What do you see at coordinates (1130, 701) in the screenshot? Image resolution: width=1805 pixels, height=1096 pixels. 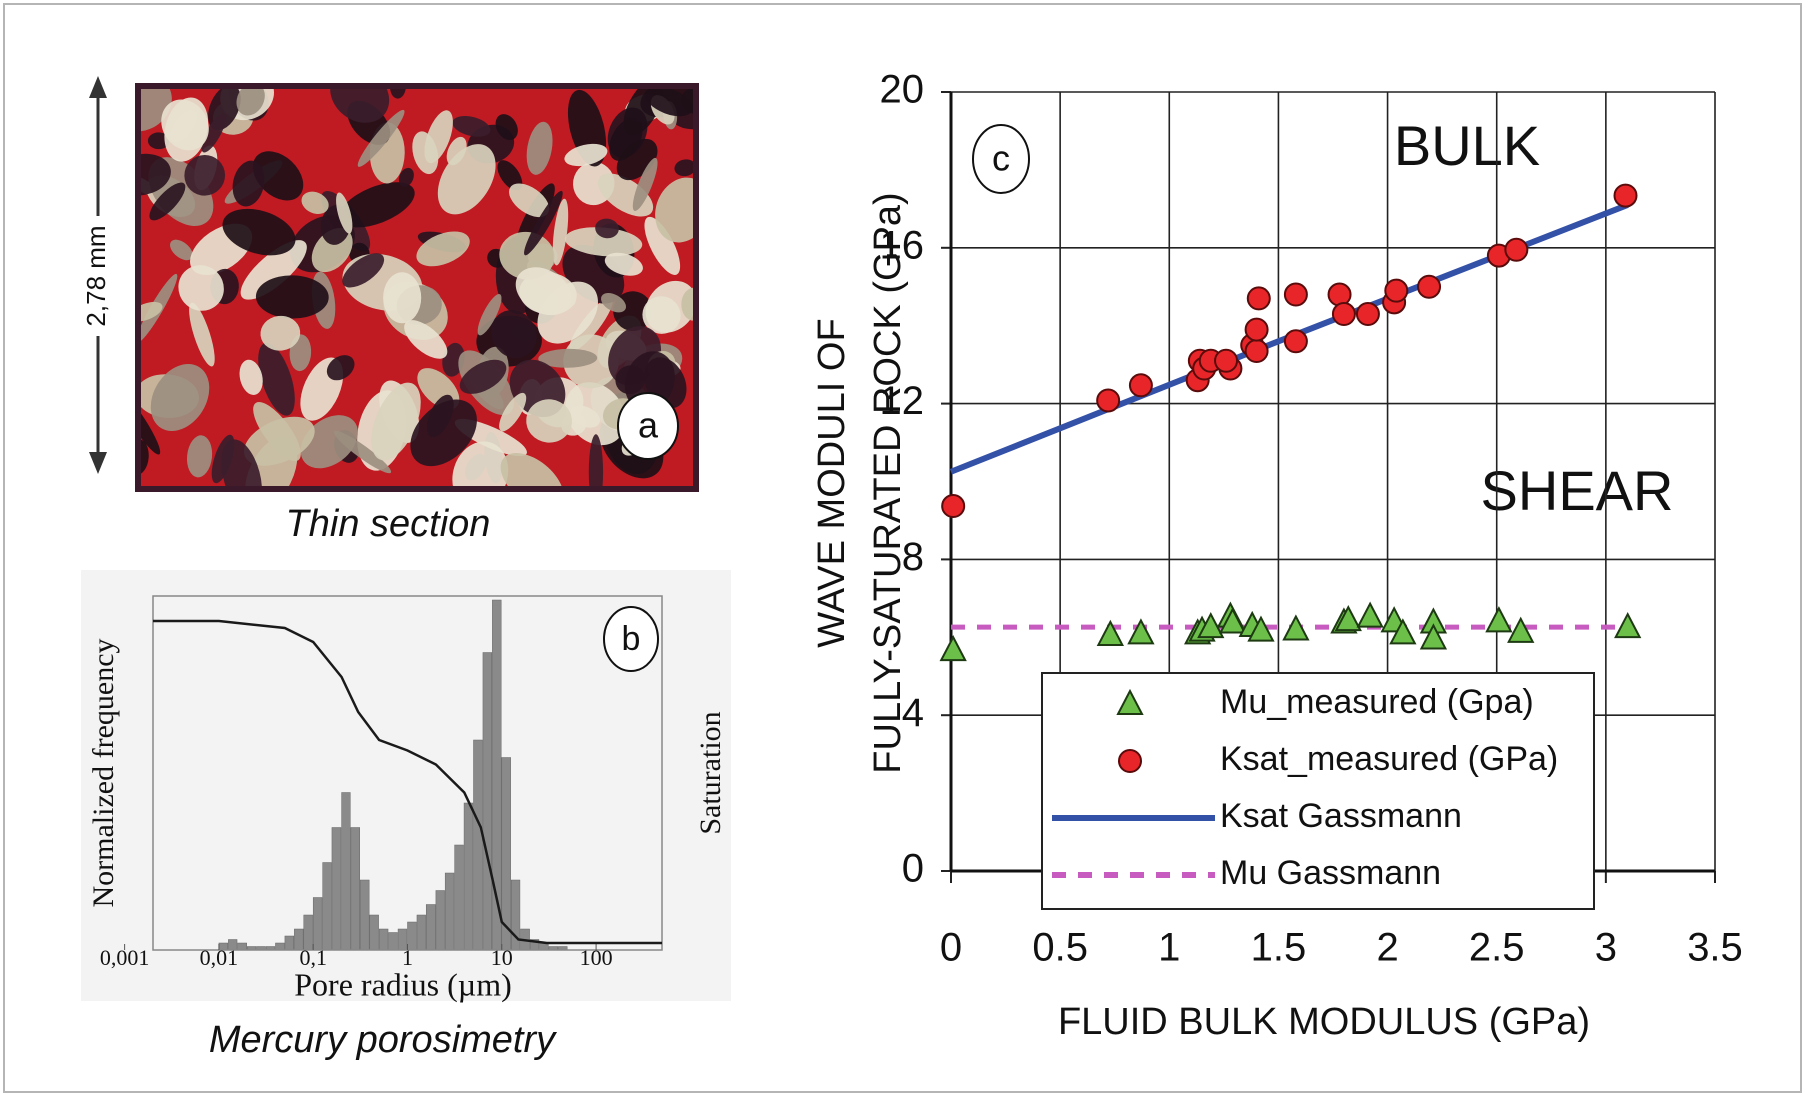 I see `legend-swatch` at bounding box center [1130, 701].